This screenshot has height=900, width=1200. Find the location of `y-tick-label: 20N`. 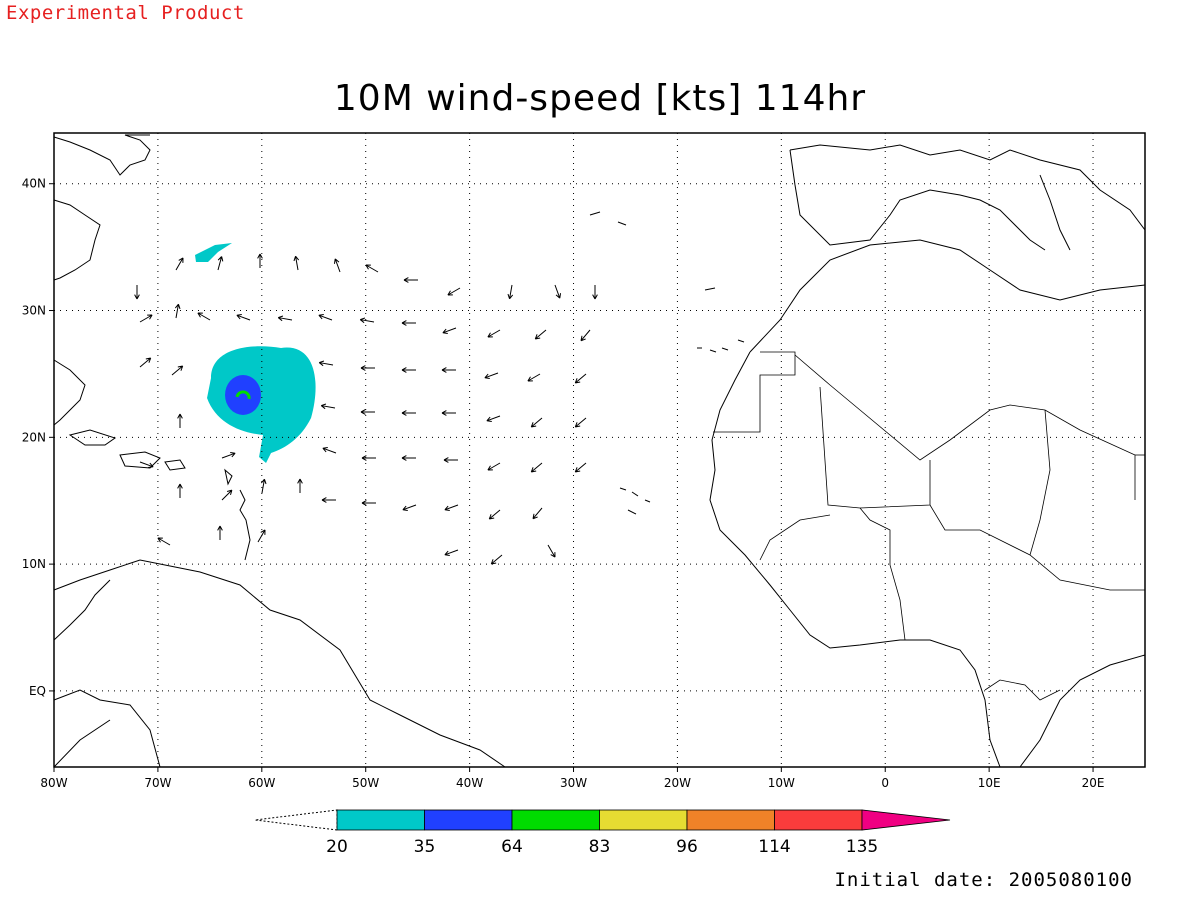

y-tick-label: 20N is located at coordinates (34, 437).